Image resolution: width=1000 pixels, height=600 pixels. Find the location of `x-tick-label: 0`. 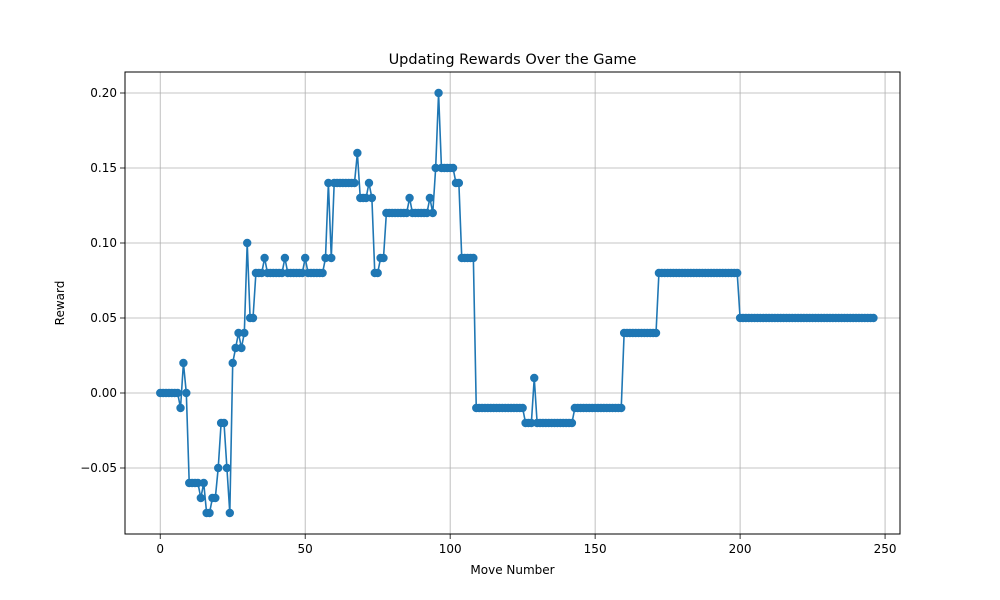

x-tick-label: 0 is located at coordinates (160, 549).